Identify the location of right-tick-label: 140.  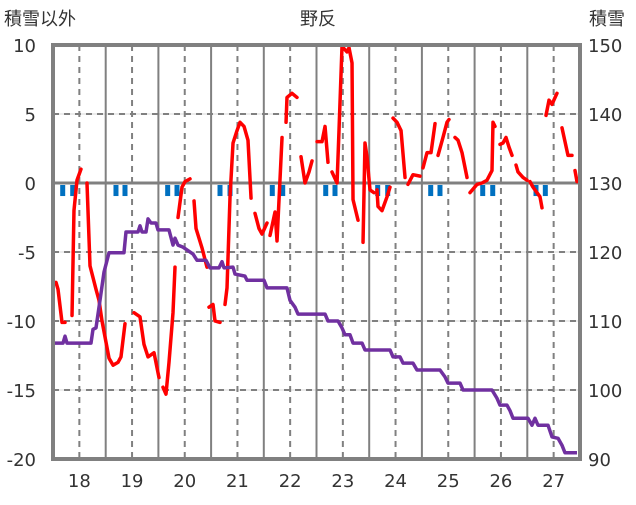
(605, 115).